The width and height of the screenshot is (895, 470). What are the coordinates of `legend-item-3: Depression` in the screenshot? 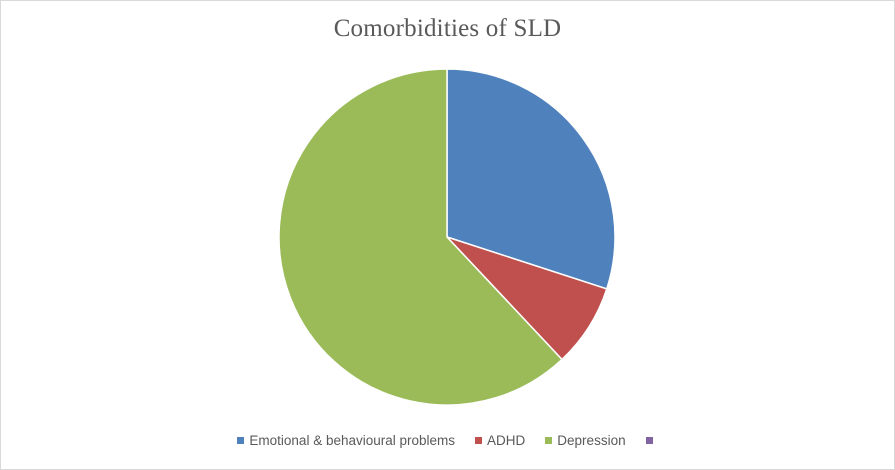 It's located at (585, 440).